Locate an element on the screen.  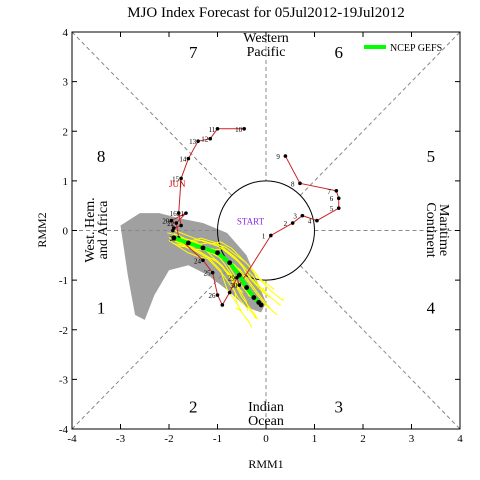
phase-number-8: 8 is located at coordinates (101, 156).